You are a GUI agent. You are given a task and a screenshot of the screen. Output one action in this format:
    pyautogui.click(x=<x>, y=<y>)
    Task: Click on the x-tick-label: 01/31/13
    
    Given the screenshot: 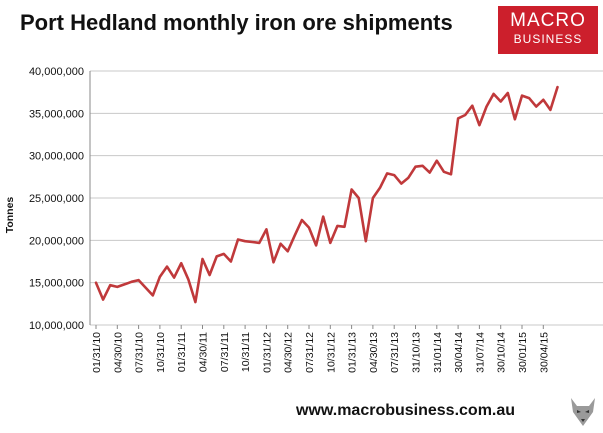 What is the action you would take?
    pyautogui.click(x=353, y=352)
    